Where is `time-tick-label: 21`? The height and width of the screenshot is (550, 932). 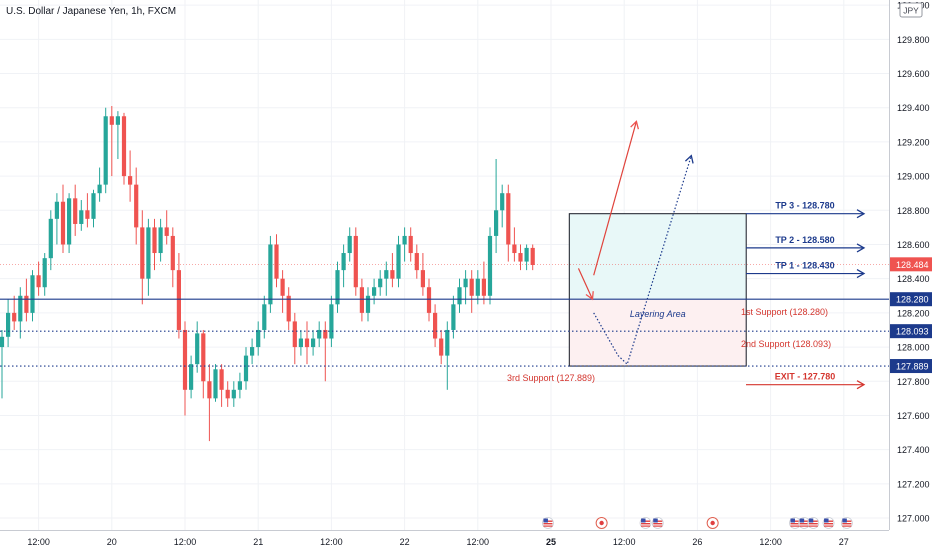 time-tick-label: 21 is located at coordinates (258, 542).